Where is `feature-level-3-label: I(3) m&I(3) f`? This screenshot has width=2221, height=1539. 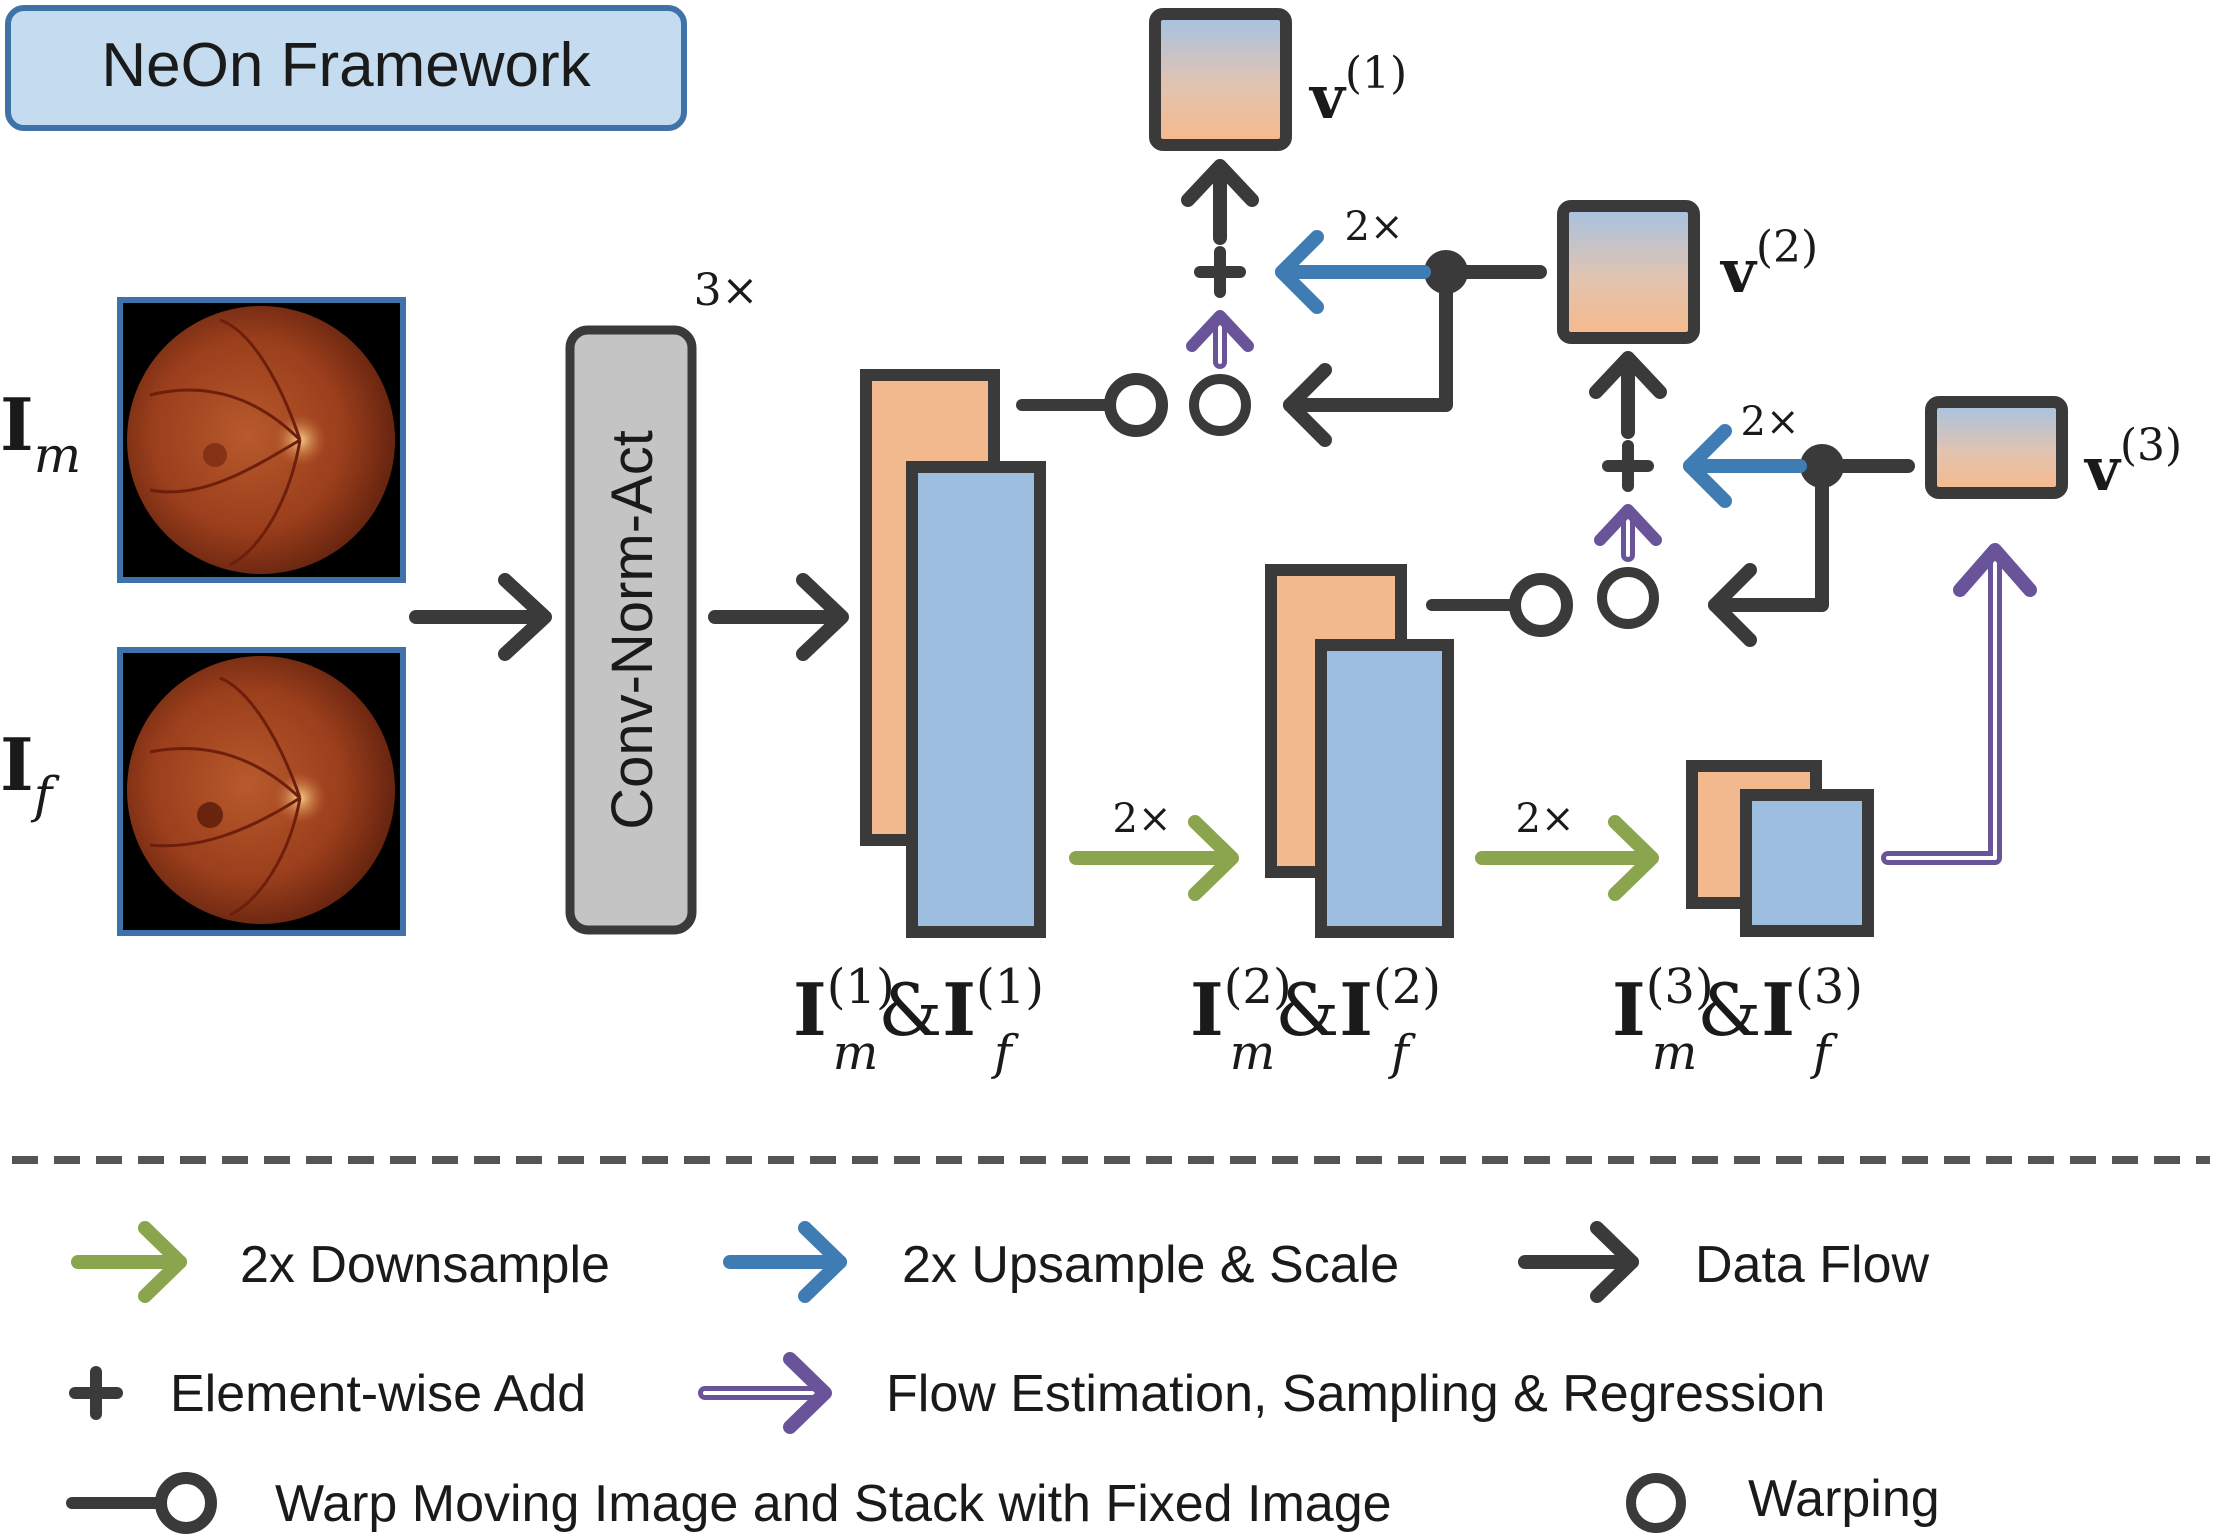
feature-level-3-label: I(3) m&I(3) f is located at coordinates (1737, 1020).